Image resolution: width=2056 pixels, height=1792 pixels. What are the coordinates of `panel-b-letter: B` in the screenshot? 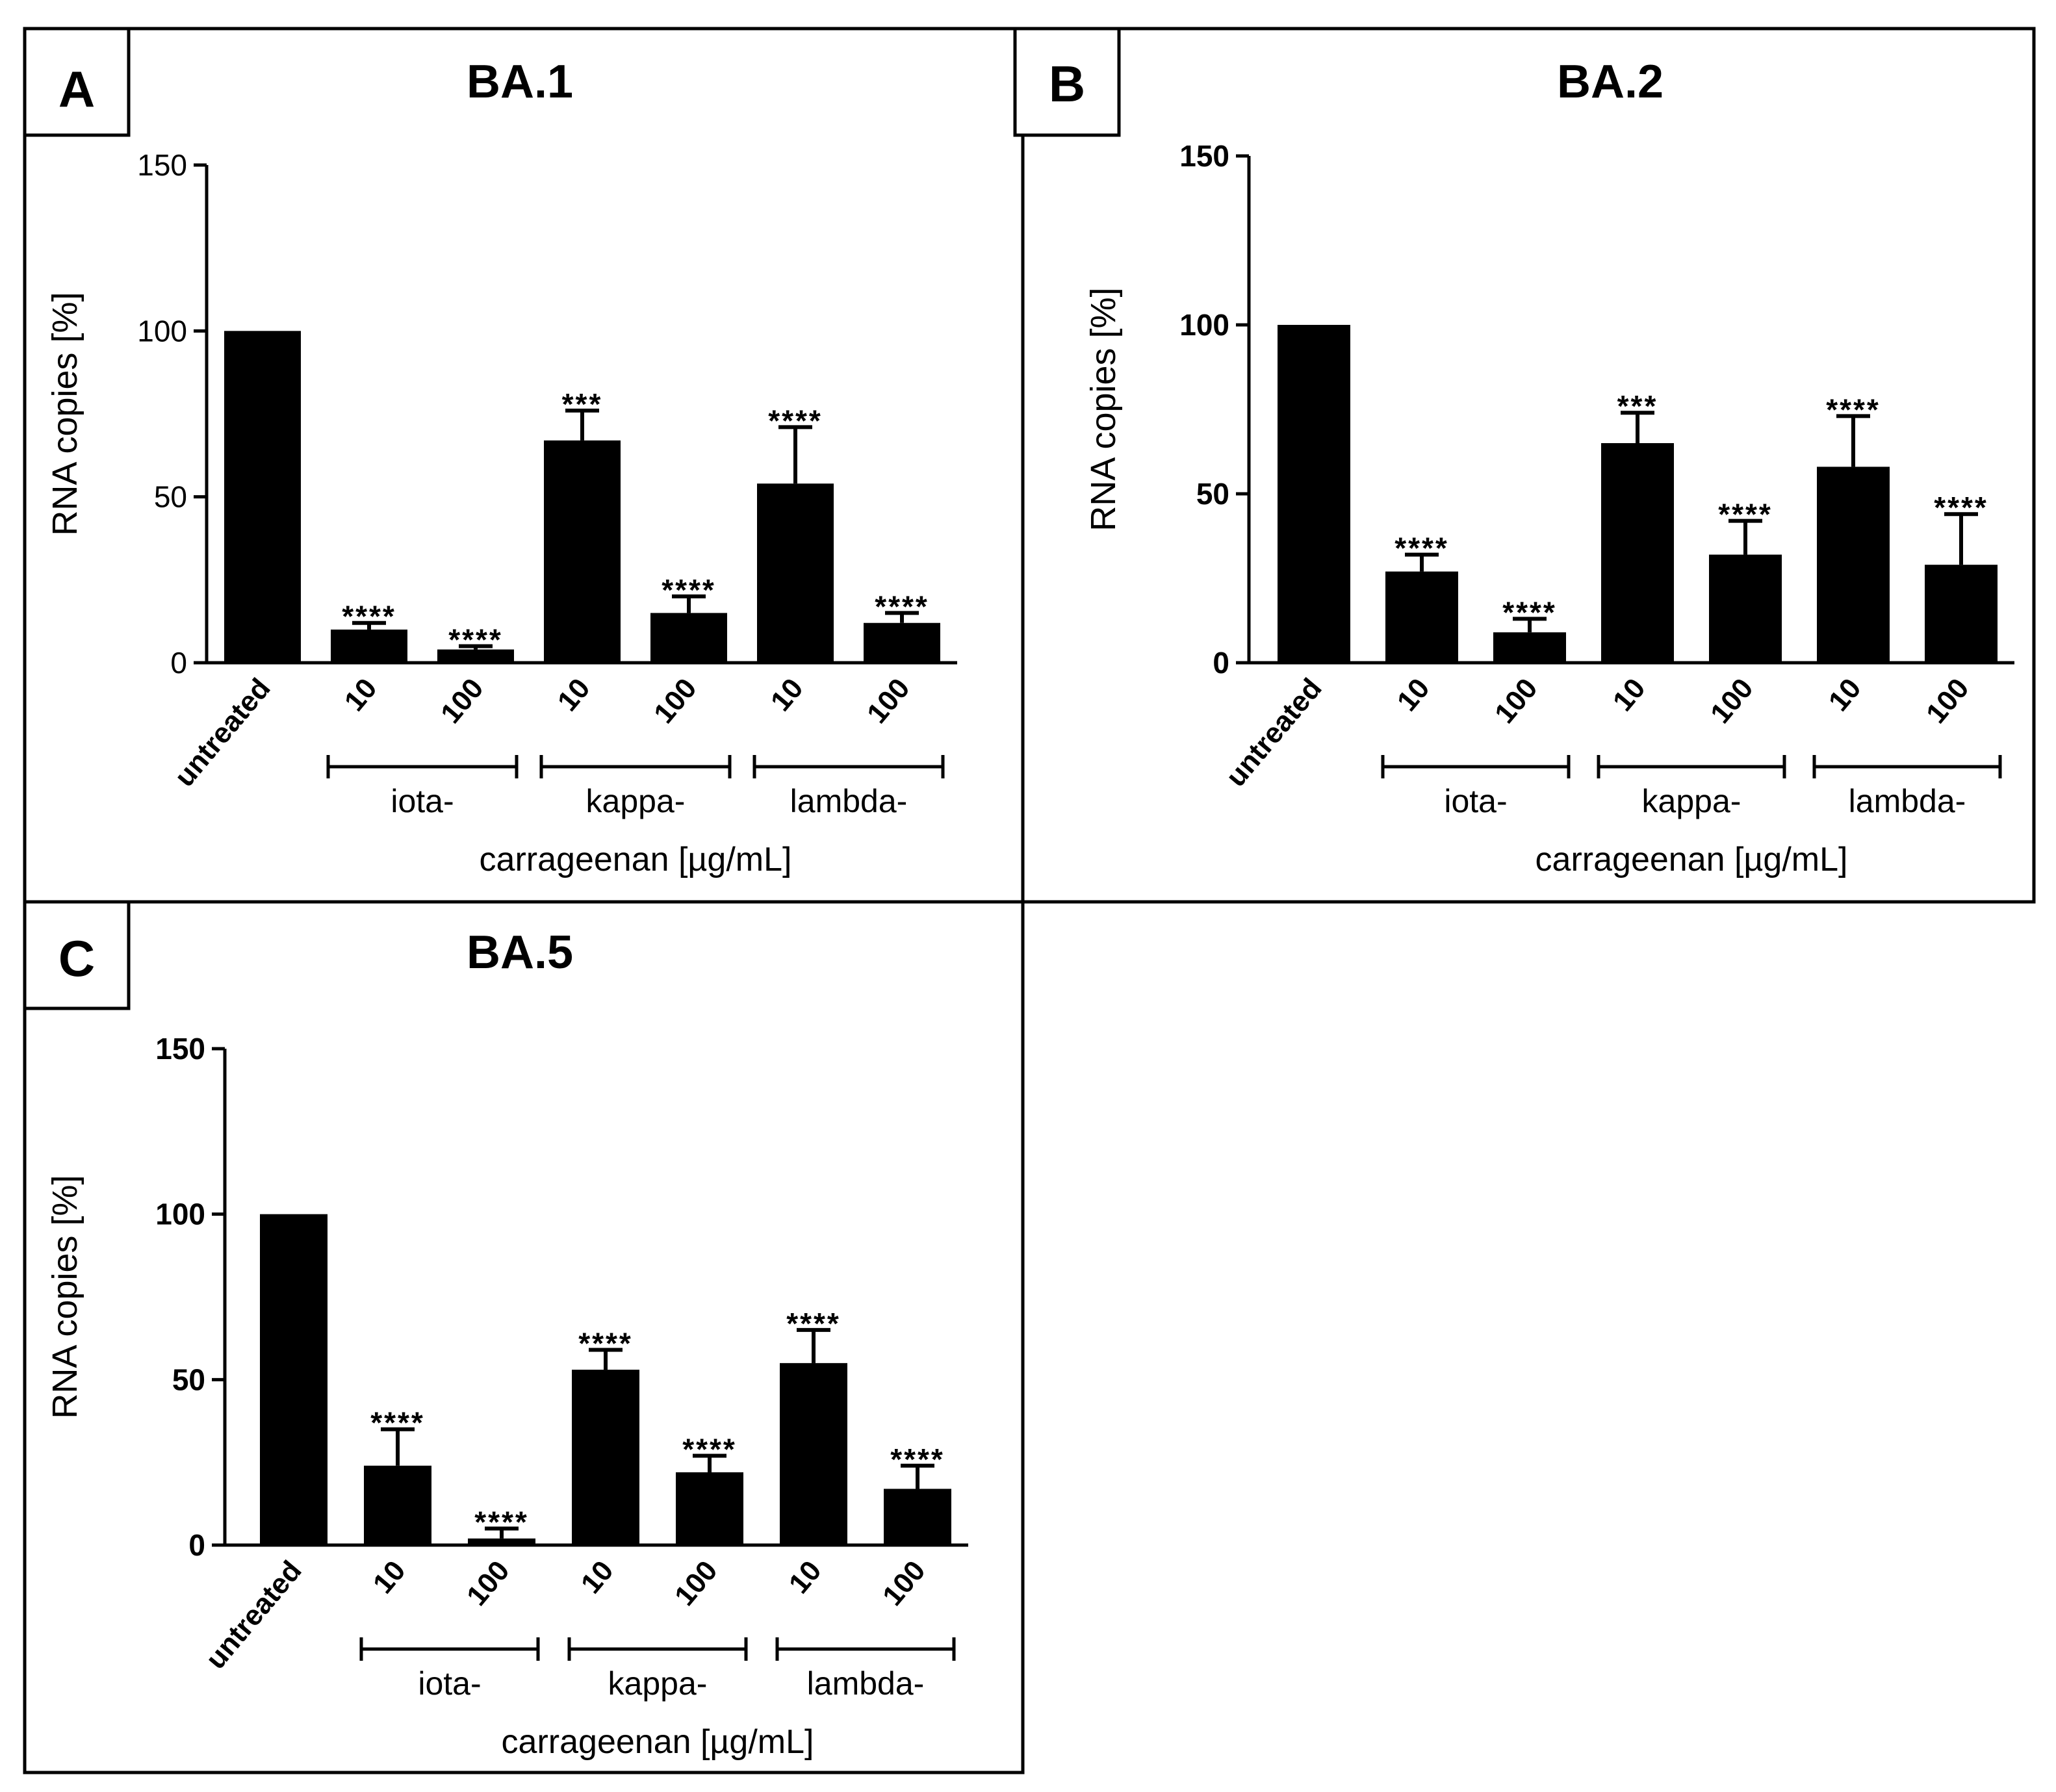 It's located at (1067, 83).